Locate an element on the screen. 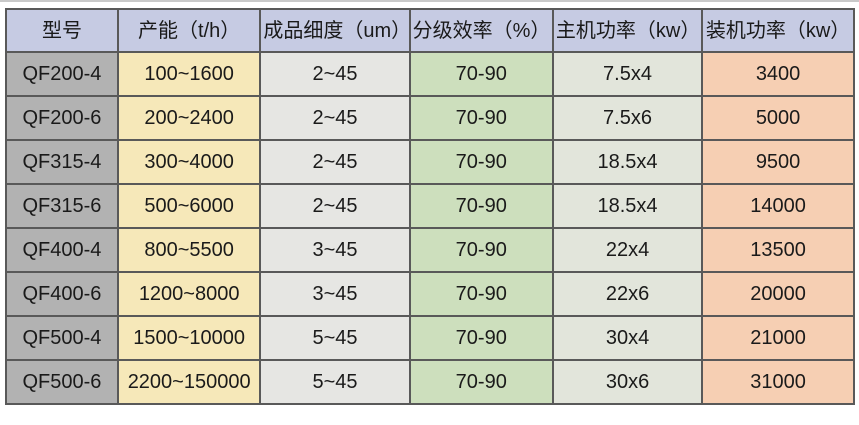 Image resolution: width=859 pixels, height=425 pixels. cell-installed-power: 14000 is located at coordinates (778, 206).